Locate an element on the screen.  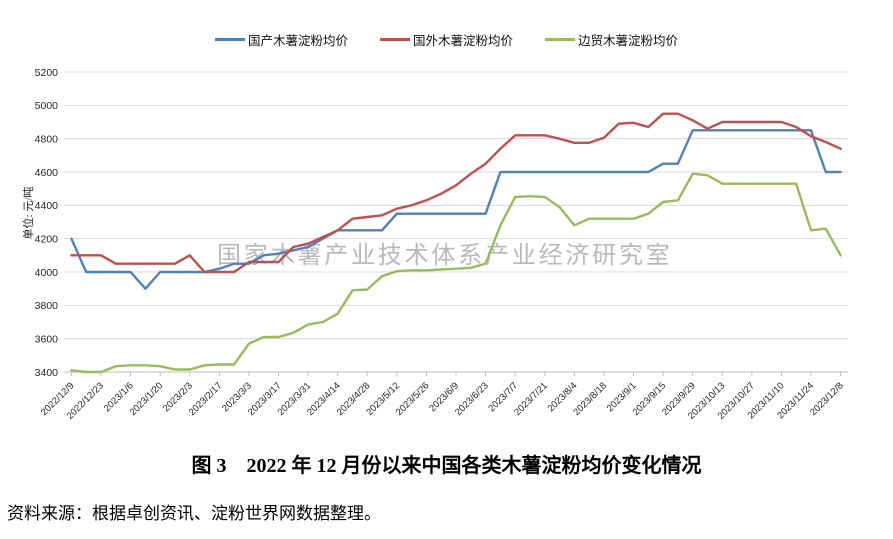
legend-label: 国产木薯淀粉均价 is located at coordinates (297, 41).